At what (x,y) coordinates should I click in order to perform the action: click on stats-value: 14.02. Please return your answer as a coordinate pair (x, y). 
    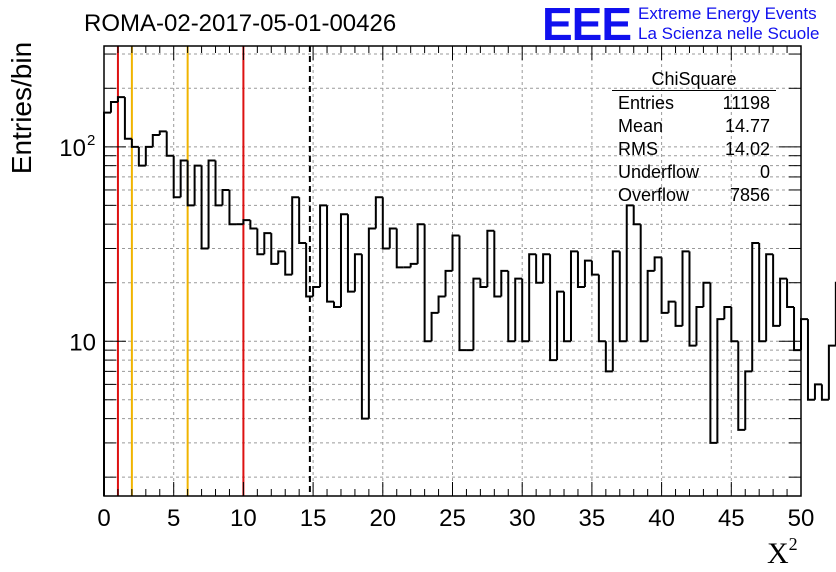
    Looking at the image, I should click on (747, 149).